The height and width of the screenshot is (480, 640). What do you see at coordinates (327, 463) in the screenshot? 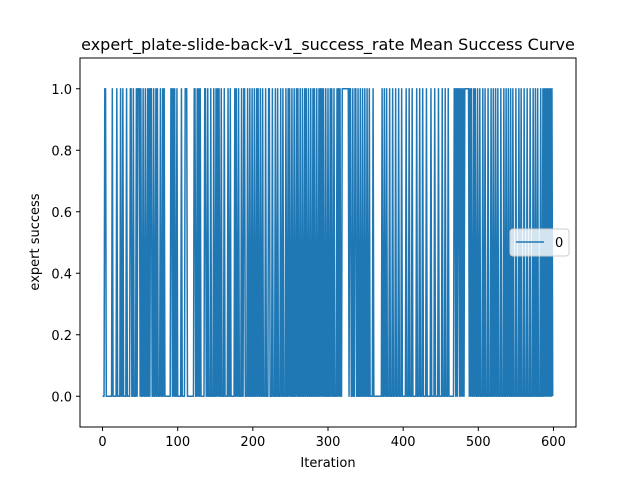
I see `x-axis-label: Iteration` at bounding box center [327, 463].